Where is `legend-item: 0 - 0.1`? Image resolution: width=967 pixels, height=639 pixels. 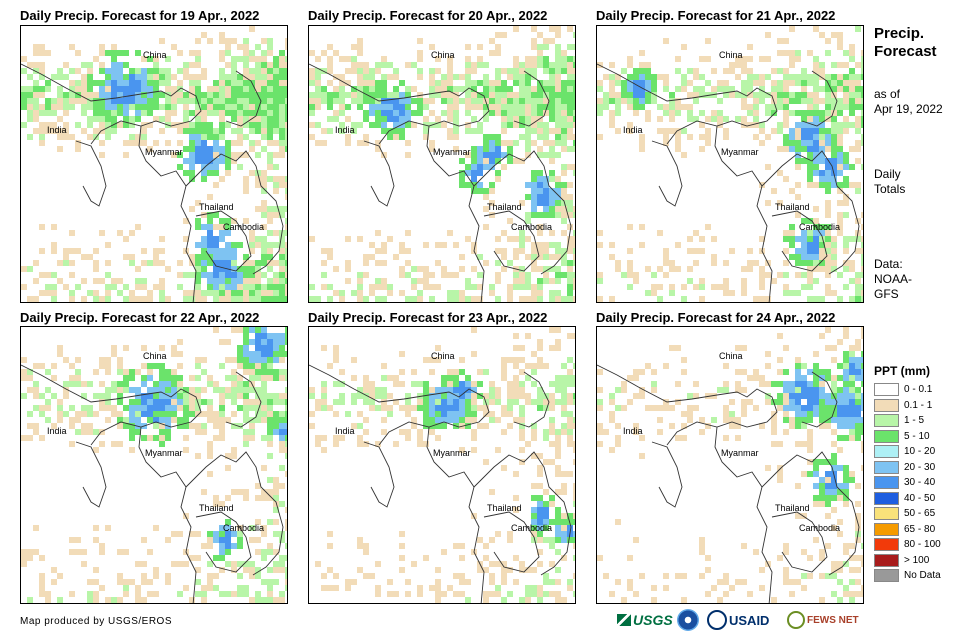 legend-item: 0 - 0.1 is located at coordinates (919, 390).